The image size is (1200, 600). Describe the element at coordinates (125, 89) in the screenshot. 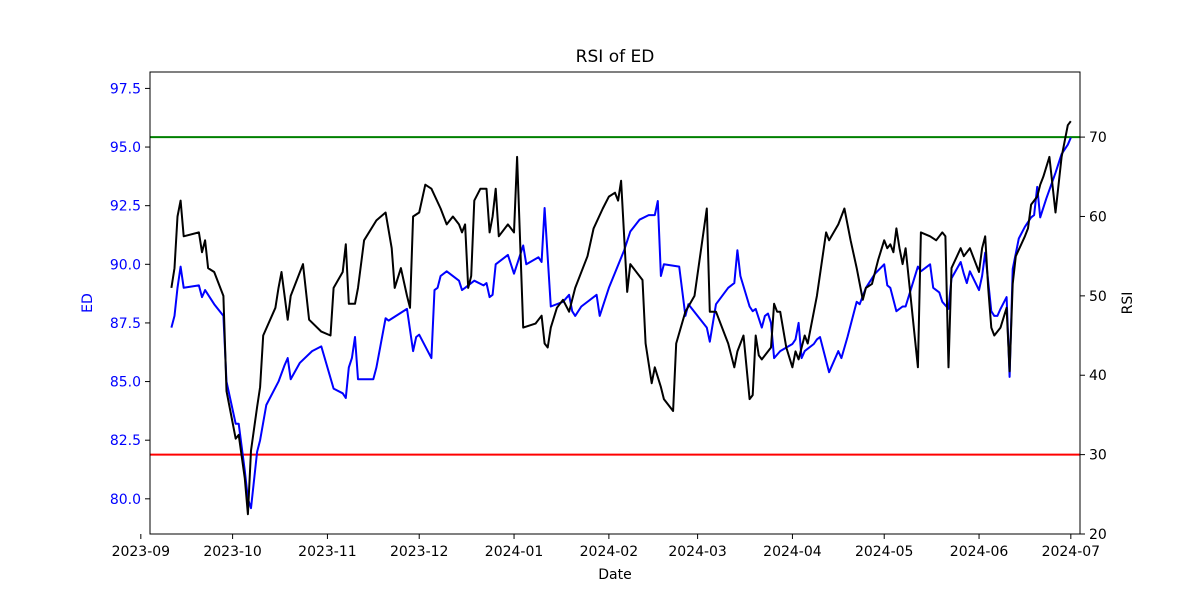

I see `y-left-tick-label: 97.5` at that location.